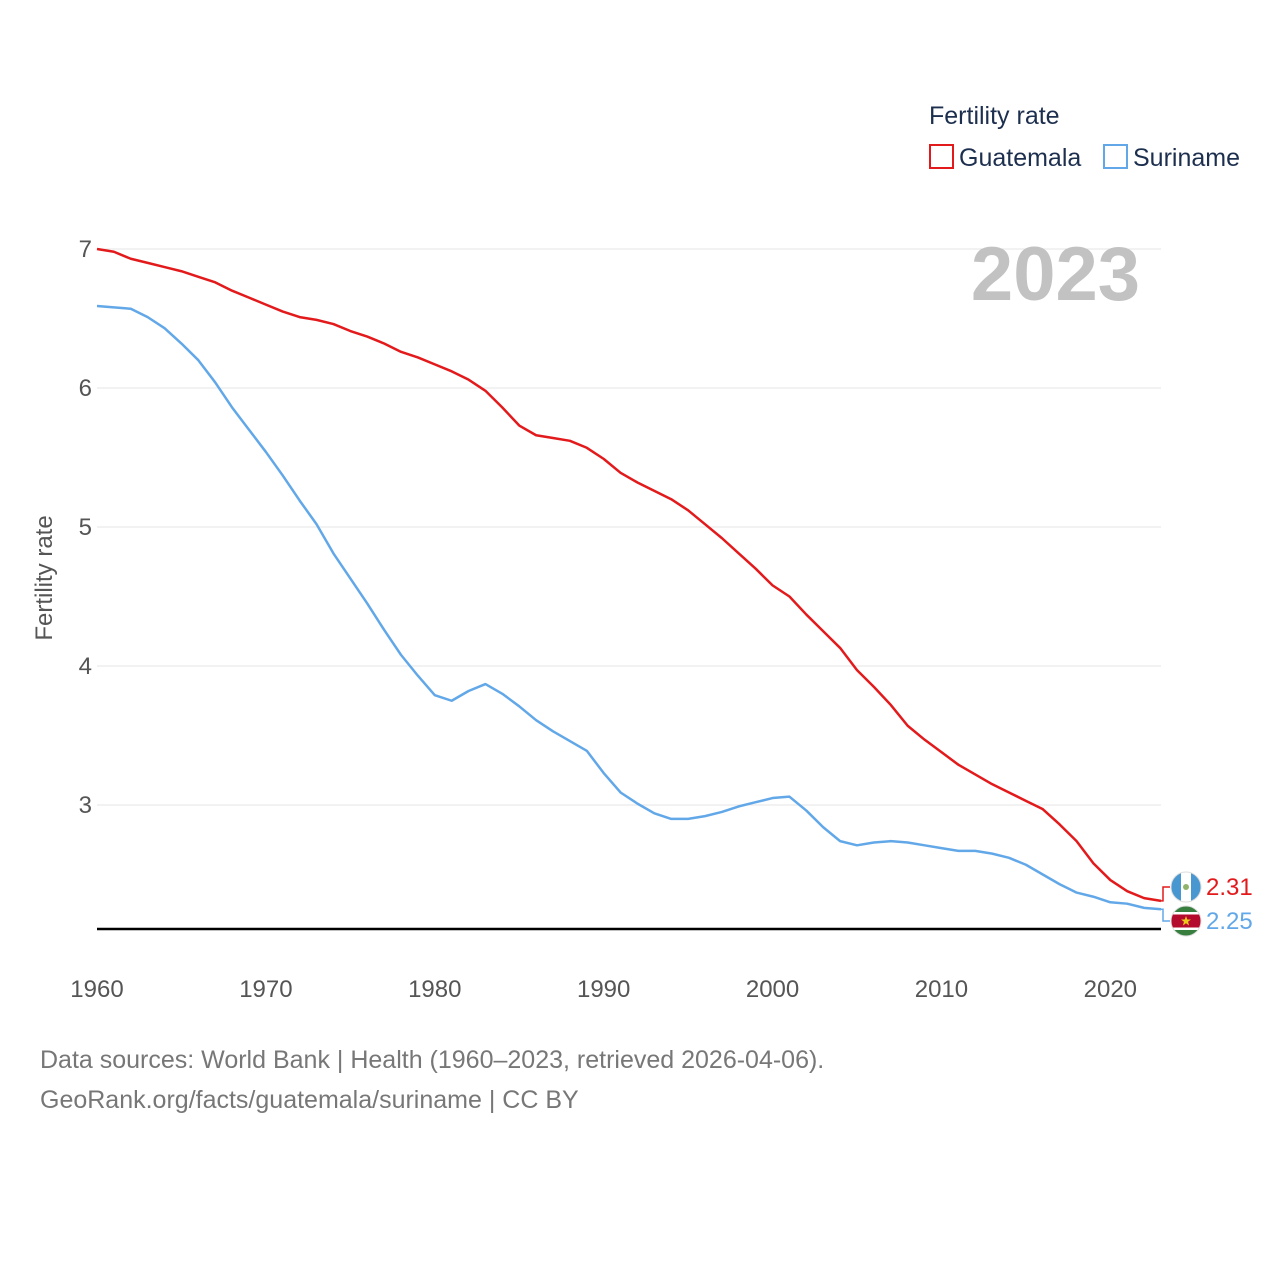 The width and height of the screenshot is (1280, 1280). I want to click on y-tick-label-3: 3, so click(85, 805).